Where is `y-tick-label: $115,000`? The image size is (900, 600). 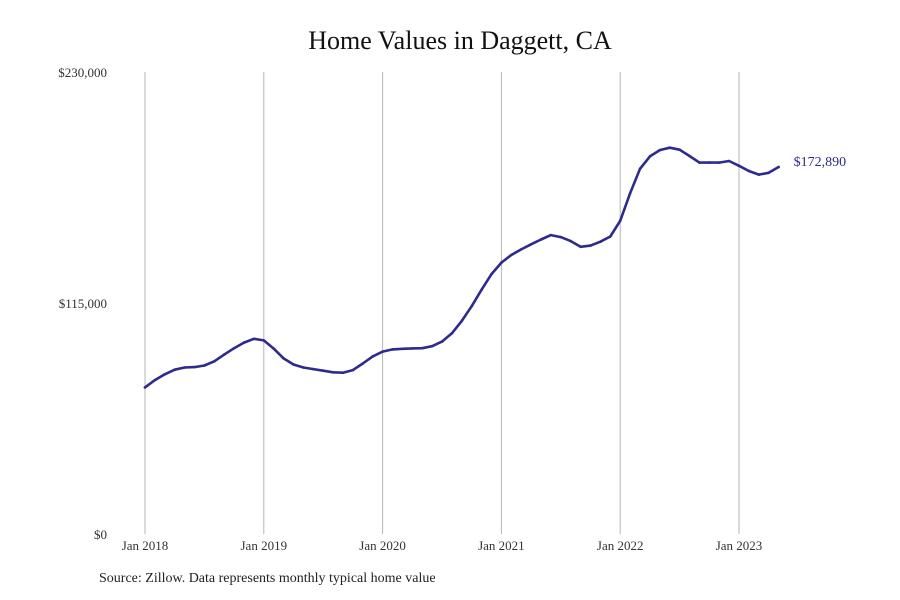
y-tick-label: $115,000 is located at coordinates (83, 303).